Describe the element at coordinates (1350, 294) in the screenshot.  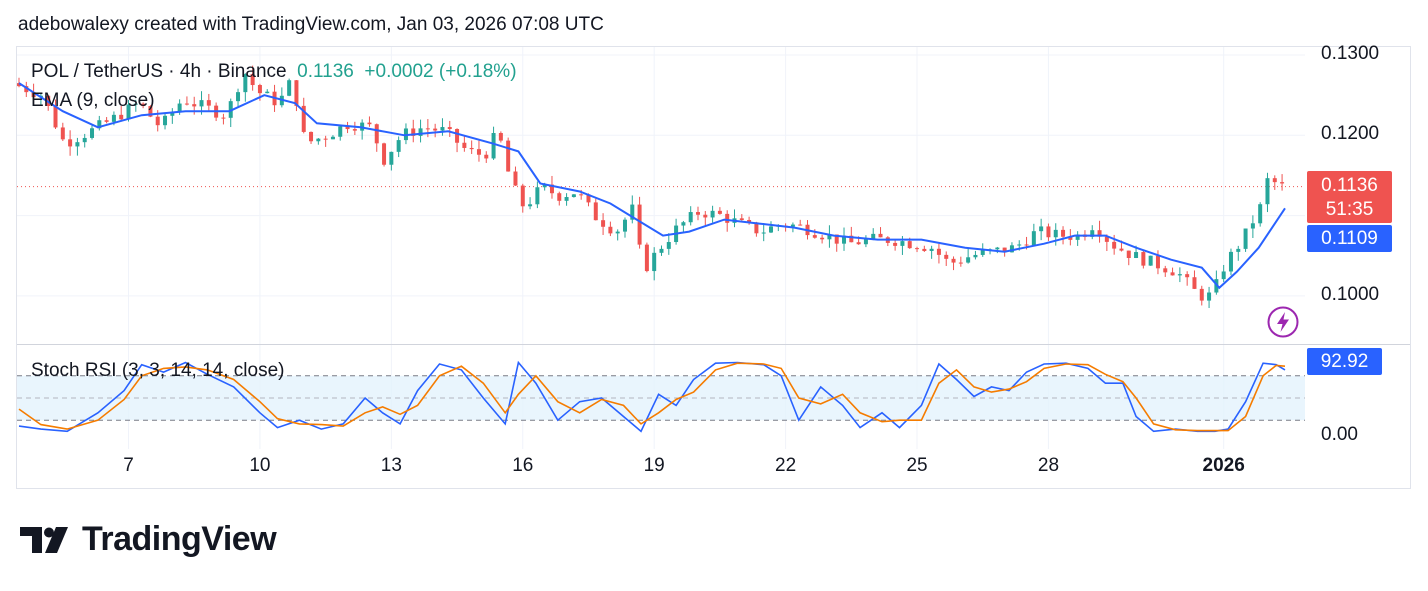
I see `price-tick-label: 0.1000` at that location.